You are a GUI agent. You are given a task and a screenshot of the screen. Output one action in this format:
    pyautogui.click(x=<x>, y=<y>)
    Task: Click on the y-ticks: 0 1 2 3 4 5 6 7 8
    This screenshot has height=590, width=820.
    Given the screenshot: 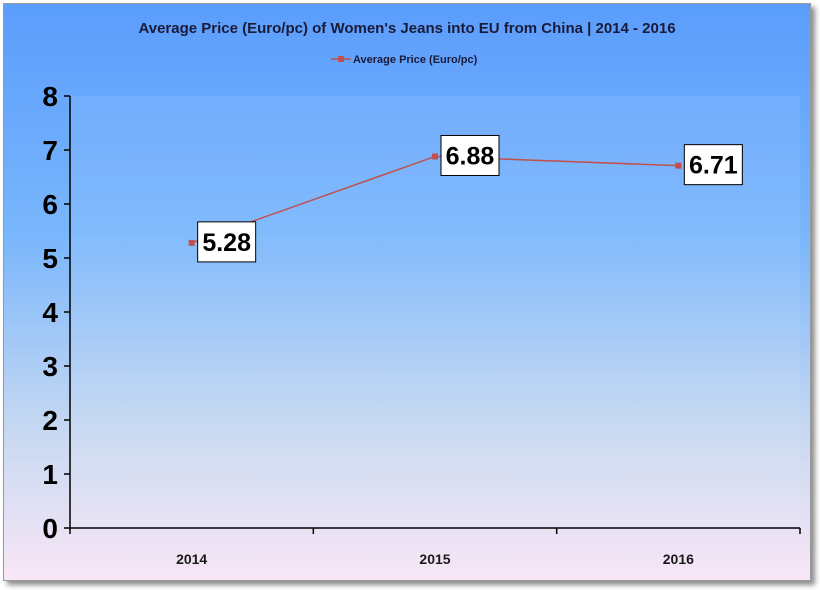 What is the action you would take?
    pyautogui.click(x=56, y=312)
    